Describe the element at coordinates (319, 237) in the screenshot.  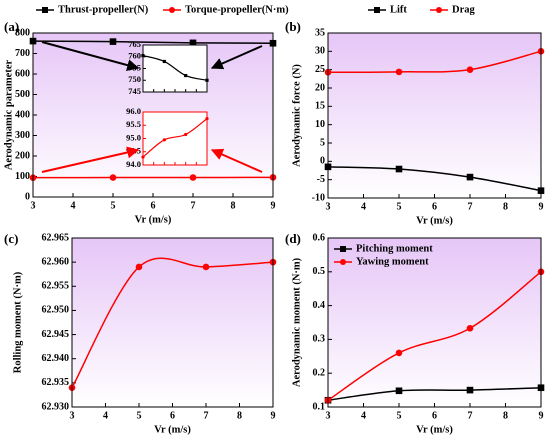
I see `y-tick-label: 0.6` at that location.